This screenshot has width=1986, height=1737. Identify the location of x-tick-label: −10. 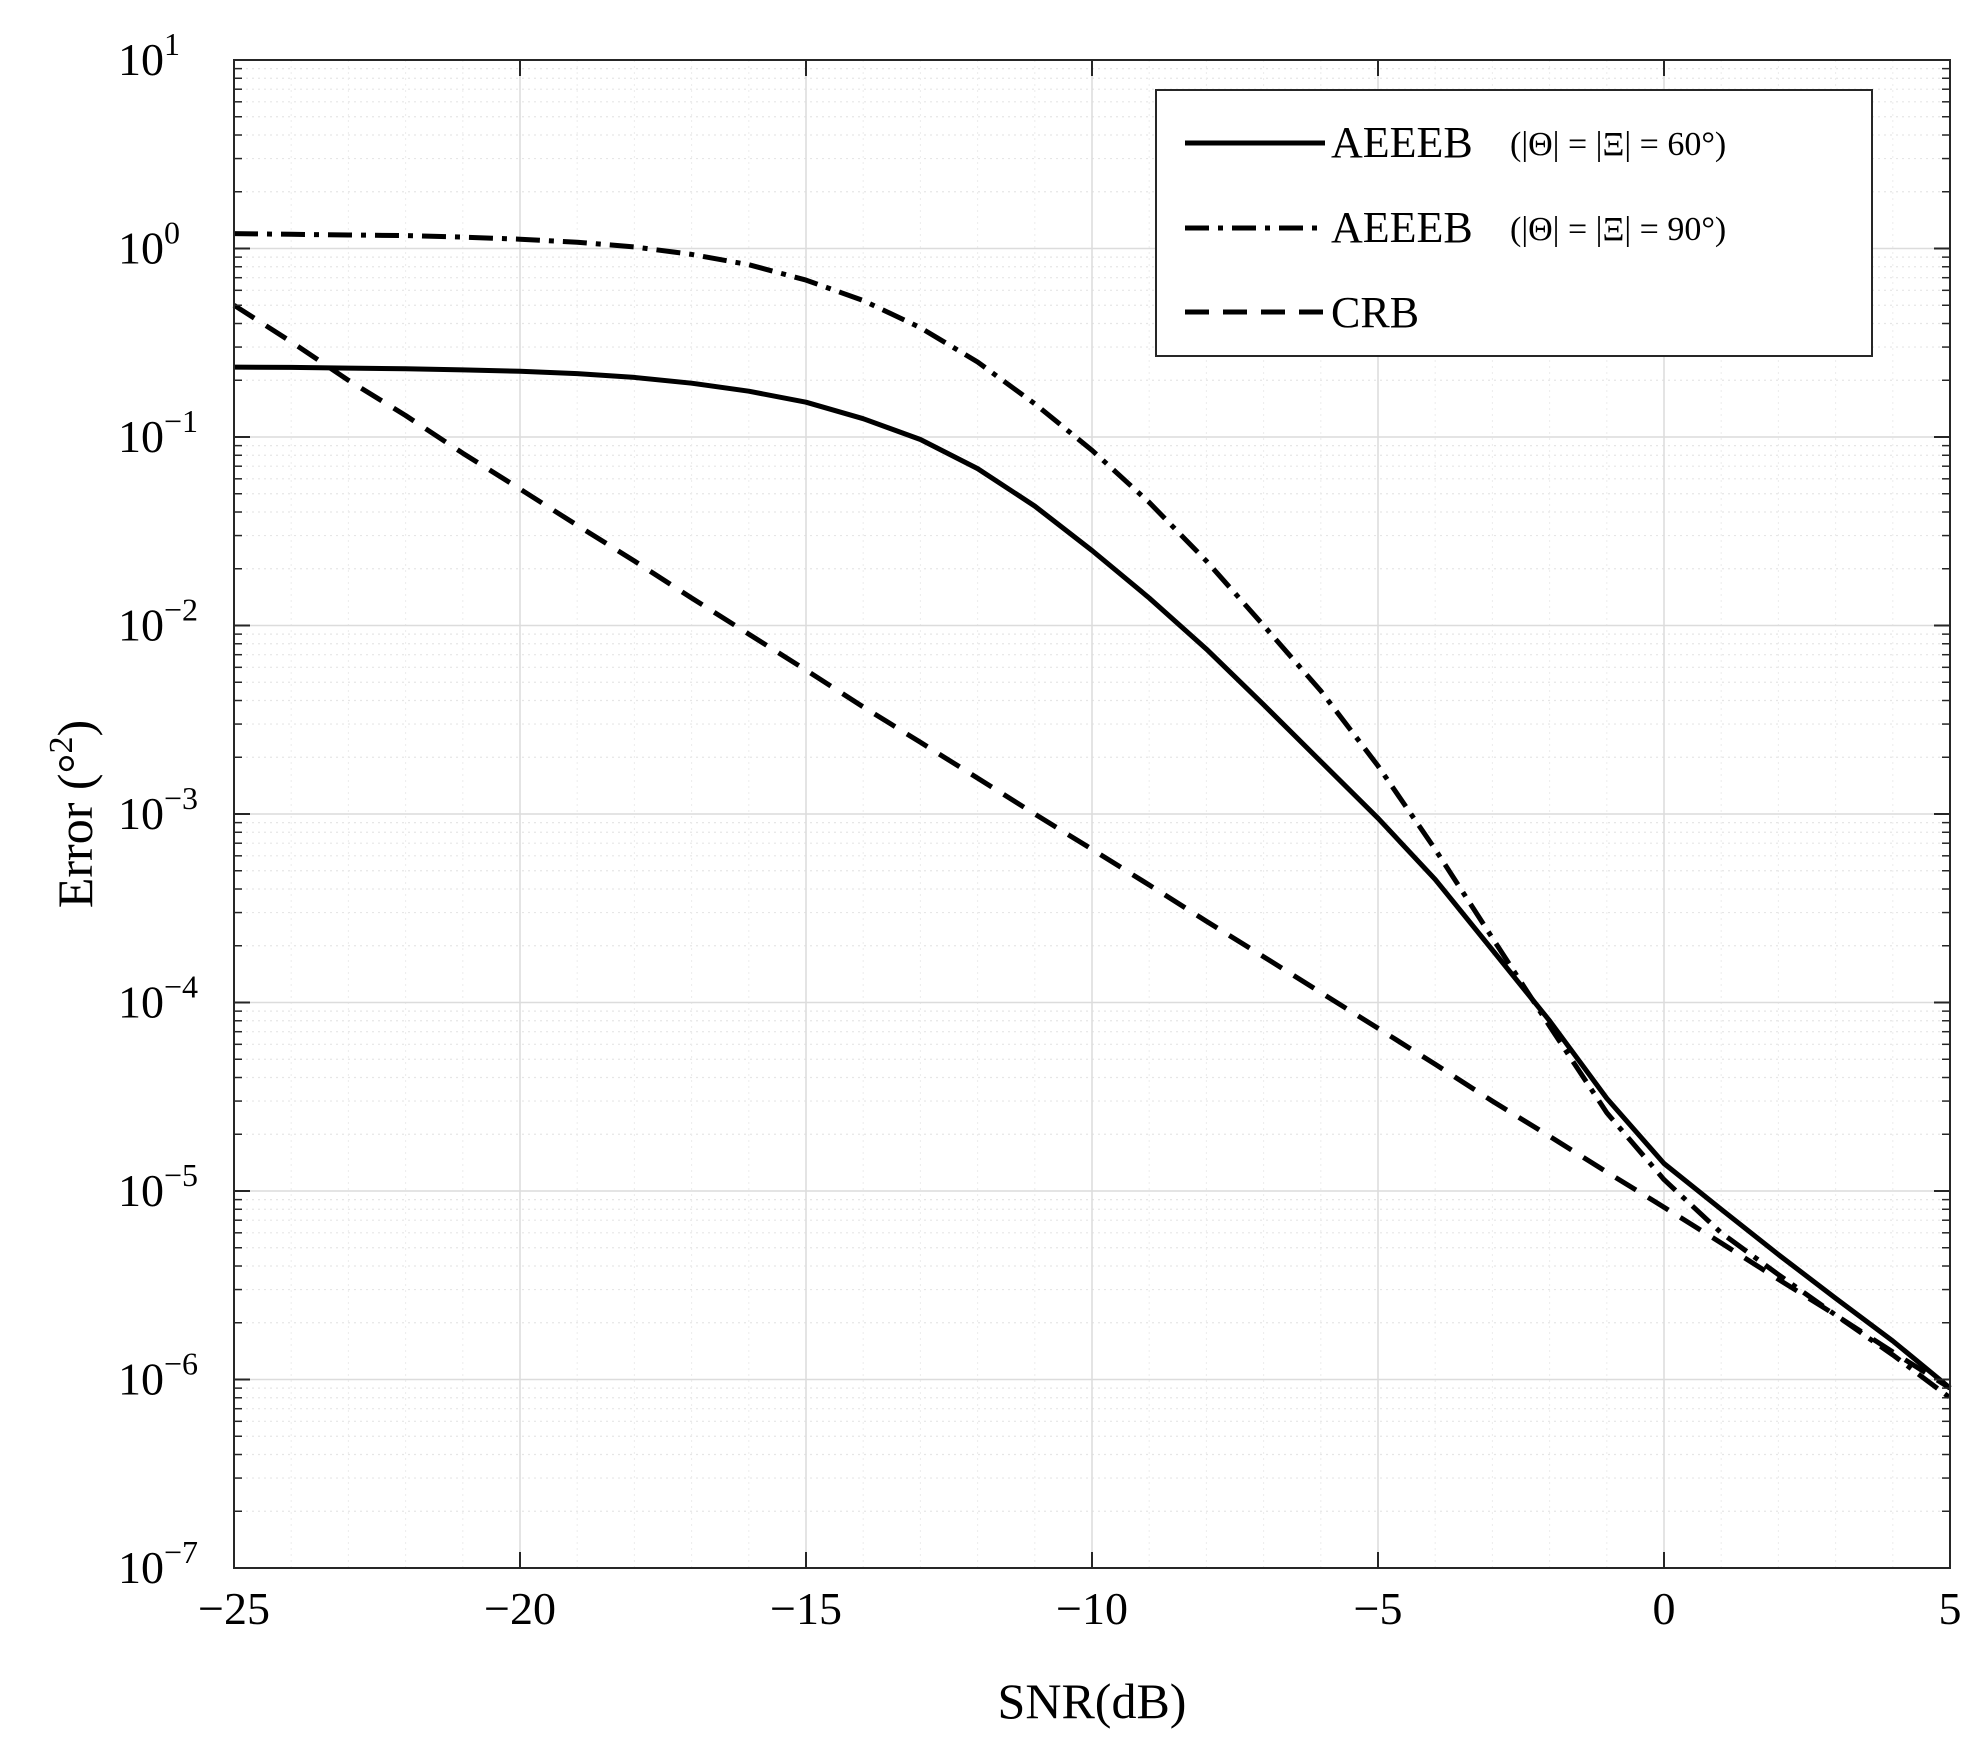
(1092, 1608).